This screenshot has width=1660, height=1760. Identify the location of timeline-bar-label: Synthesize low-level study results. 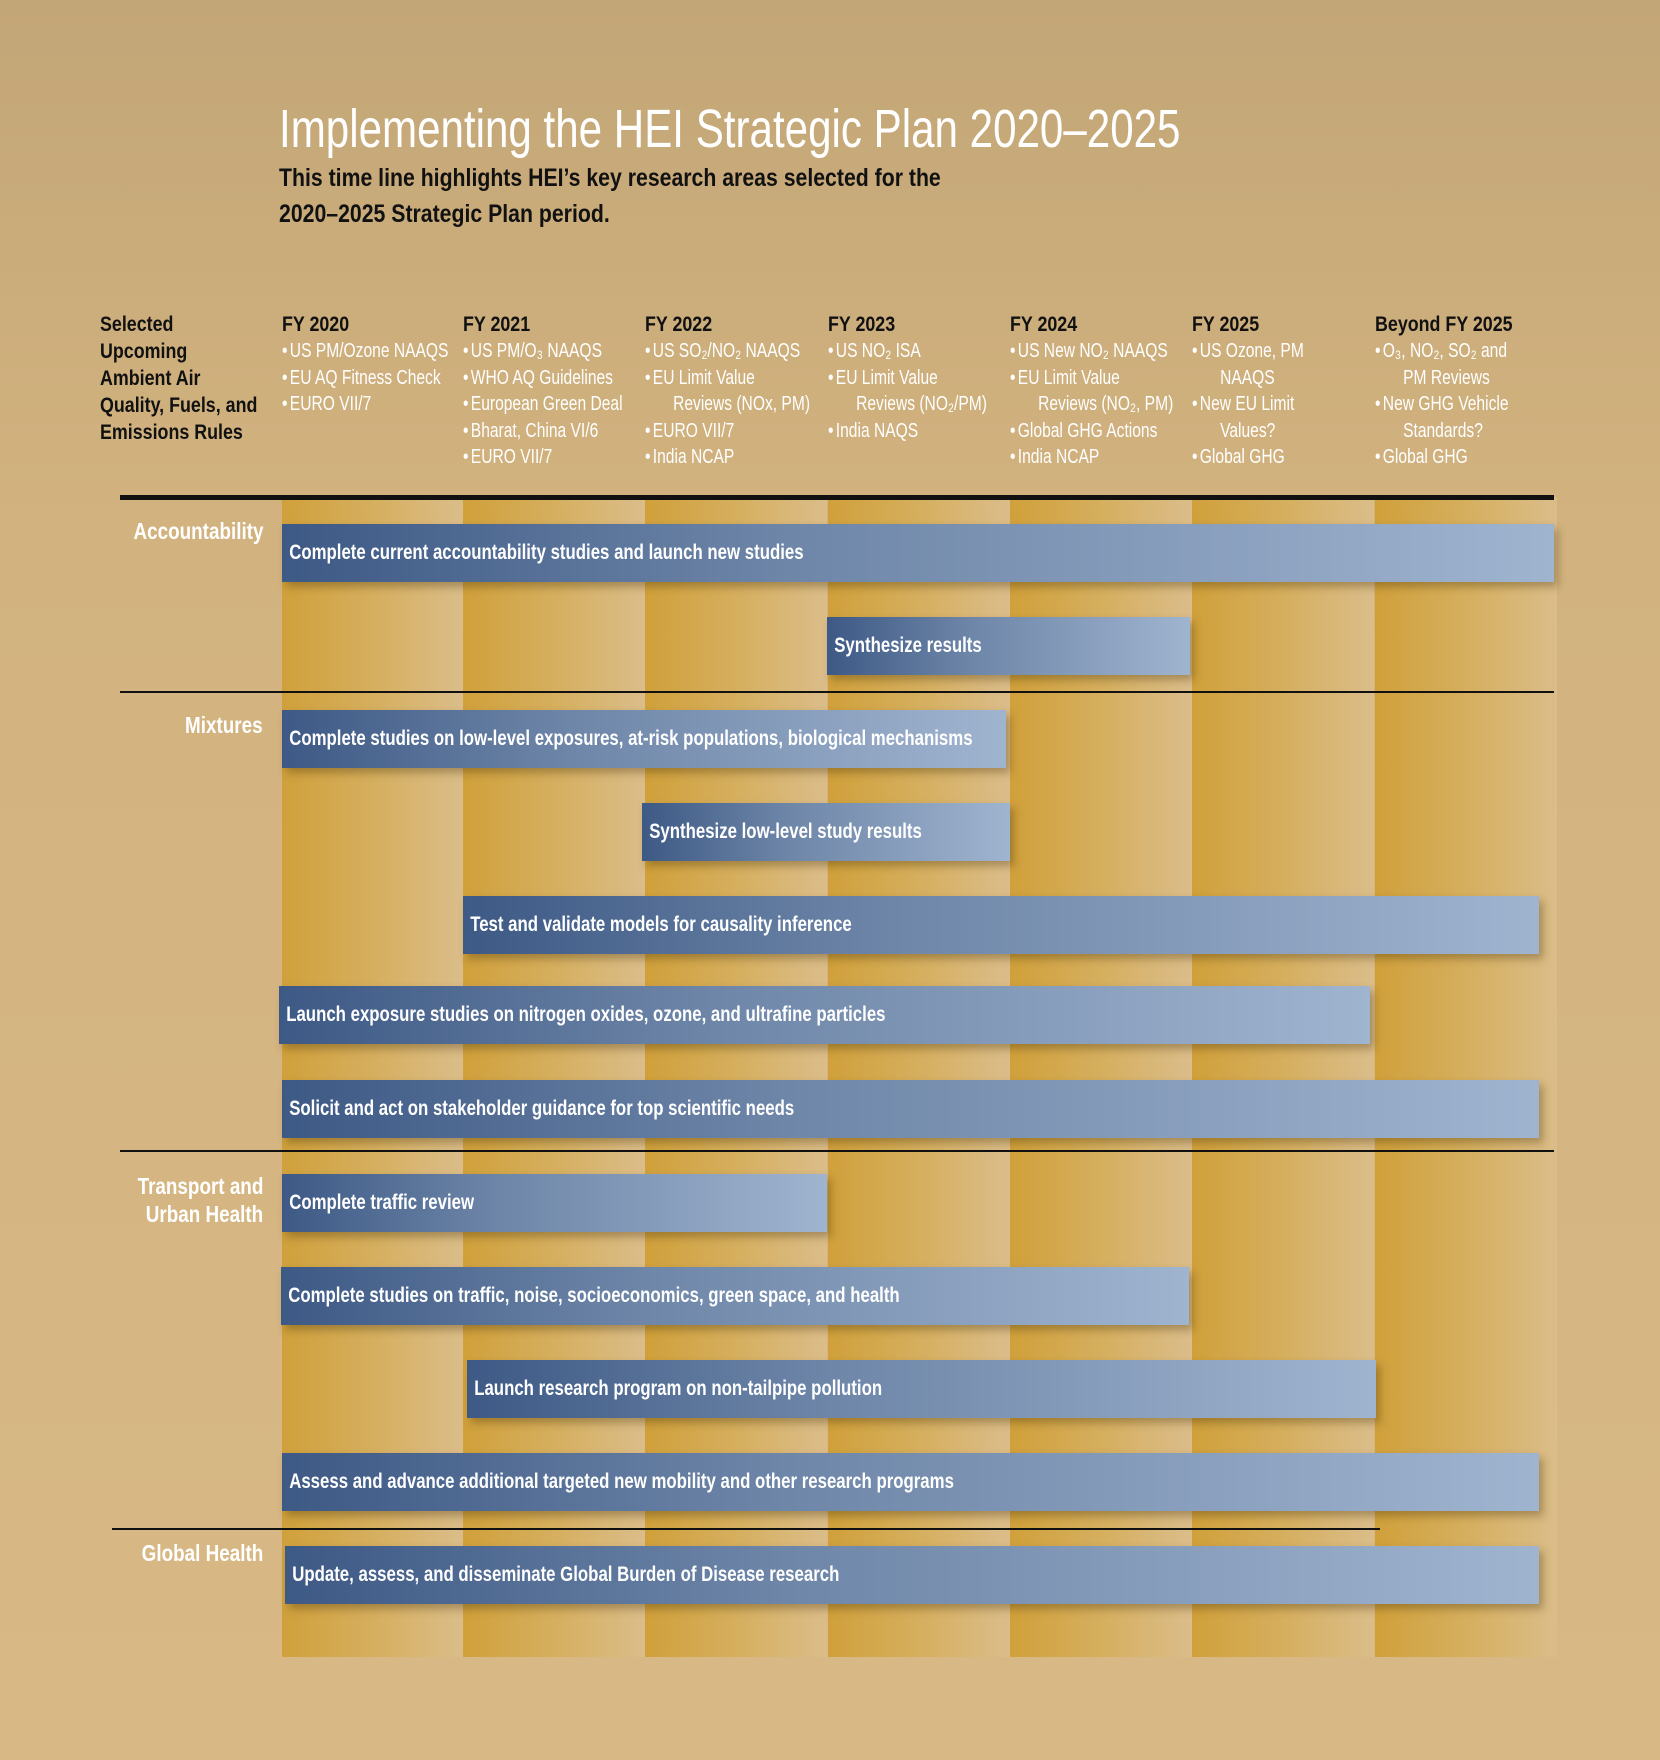
(785, 831).